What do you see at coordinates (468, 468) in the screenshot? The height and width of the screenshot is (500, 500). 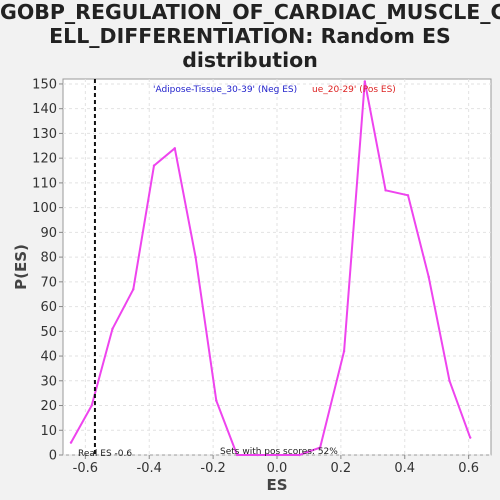 I see `x-tick-label: 0.6` at bounding box center [468, 468].